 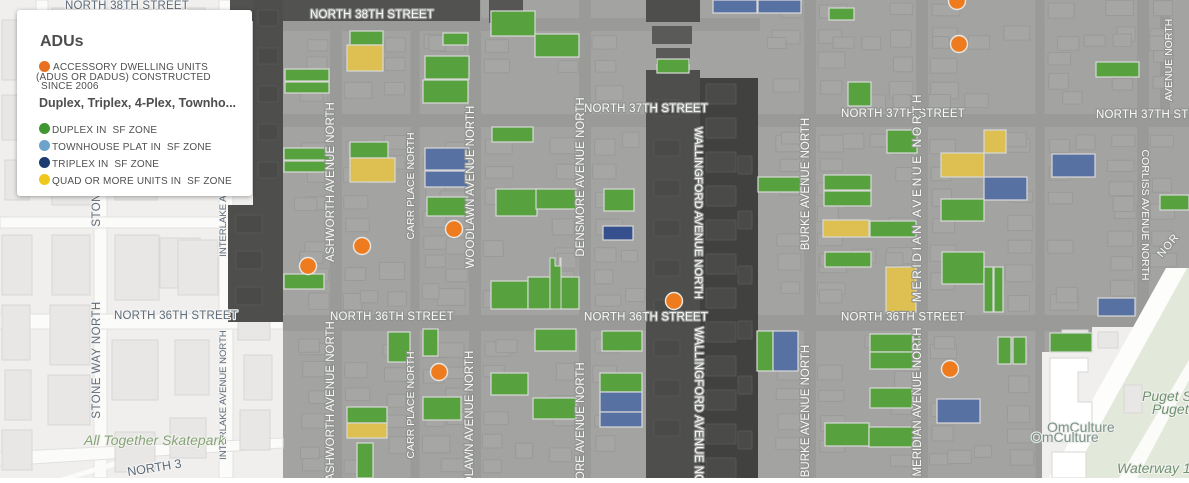 I want to click on svg-text: Waterway 18, so click(x=1153, y=468).